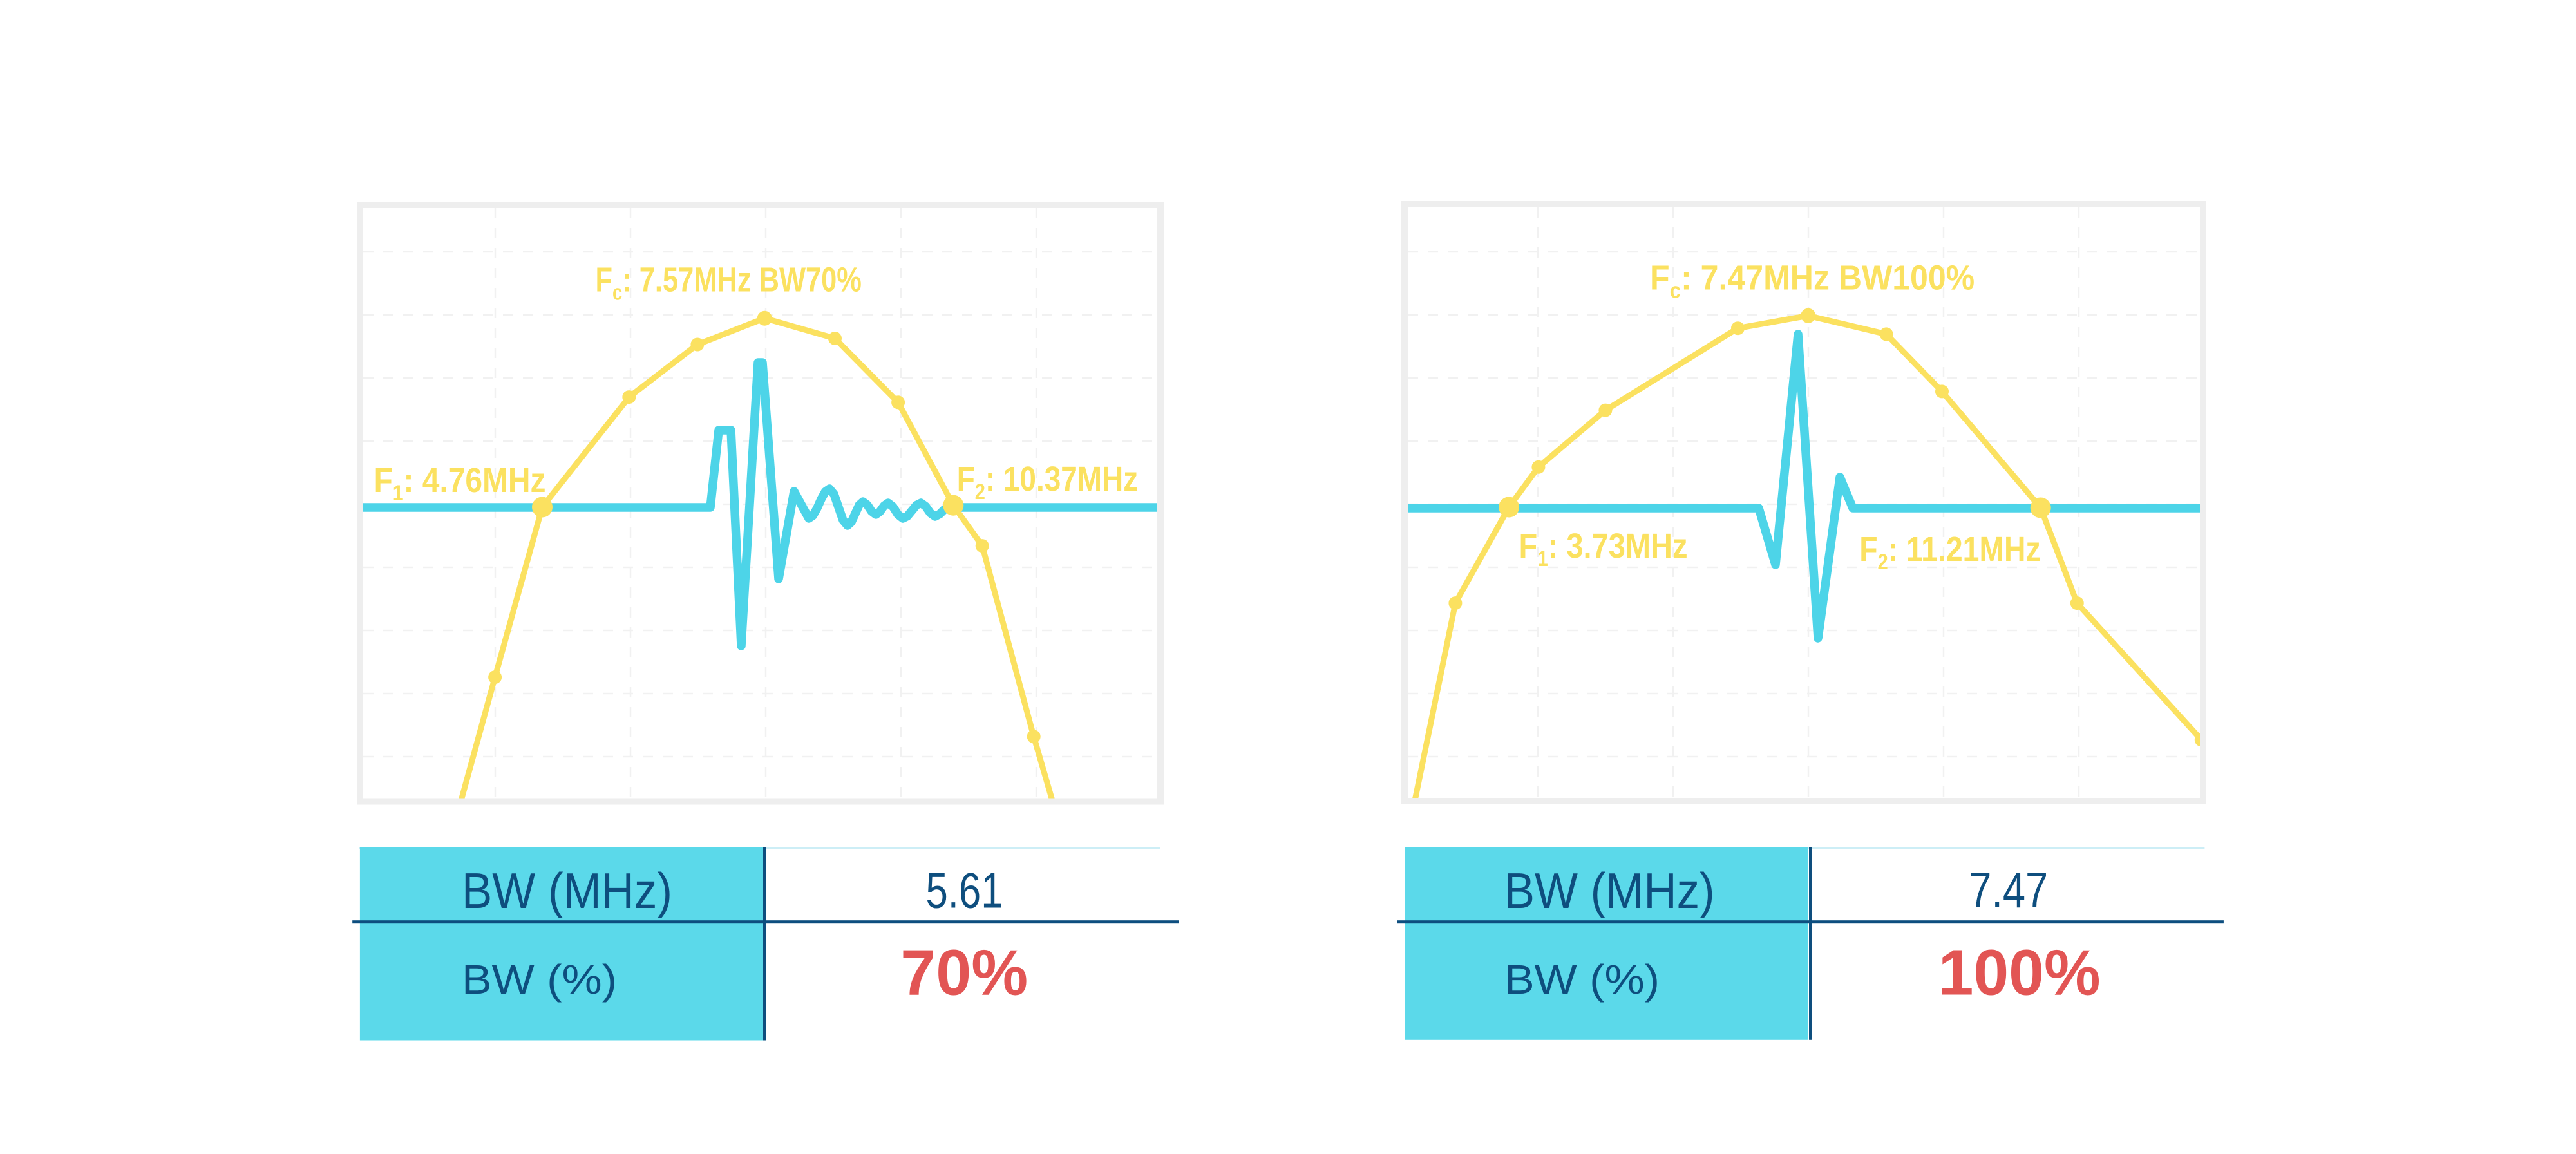 This screenshot has width=2576, height=1154. What do you see at coordinates (729, 282) in the screenshot?
I see `svg-text: Fc: 7.57MHz BW70%` at bounding box center [729, 282].